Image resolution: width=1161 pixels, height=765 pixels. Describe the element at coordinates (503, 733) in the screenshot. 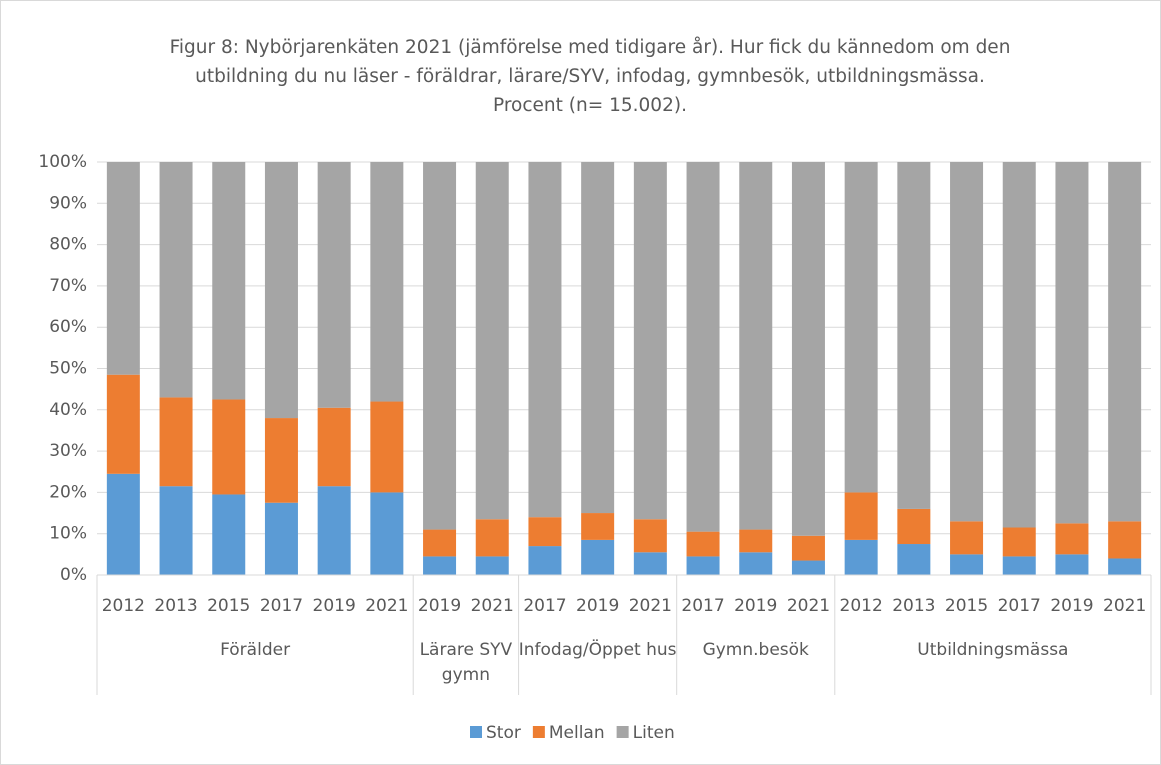

I see `legend-label: Stor` at that location.